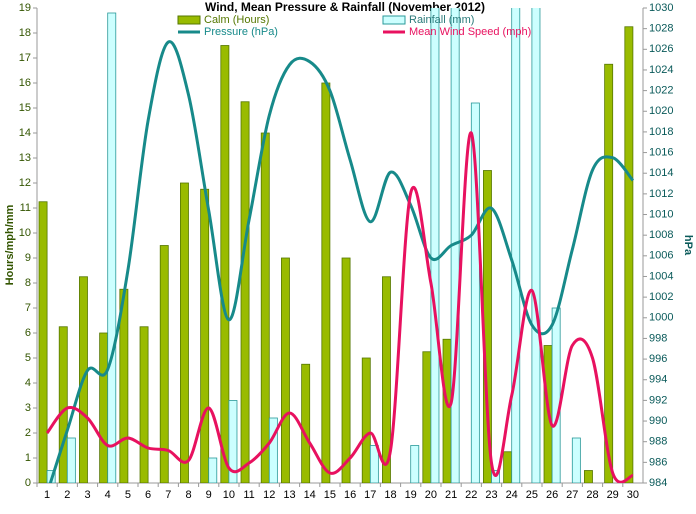 The image size is (696, 514). Describe the element at coordinates (28, 483) in the screenshot. I see `y-tick-label: 0` at that location.